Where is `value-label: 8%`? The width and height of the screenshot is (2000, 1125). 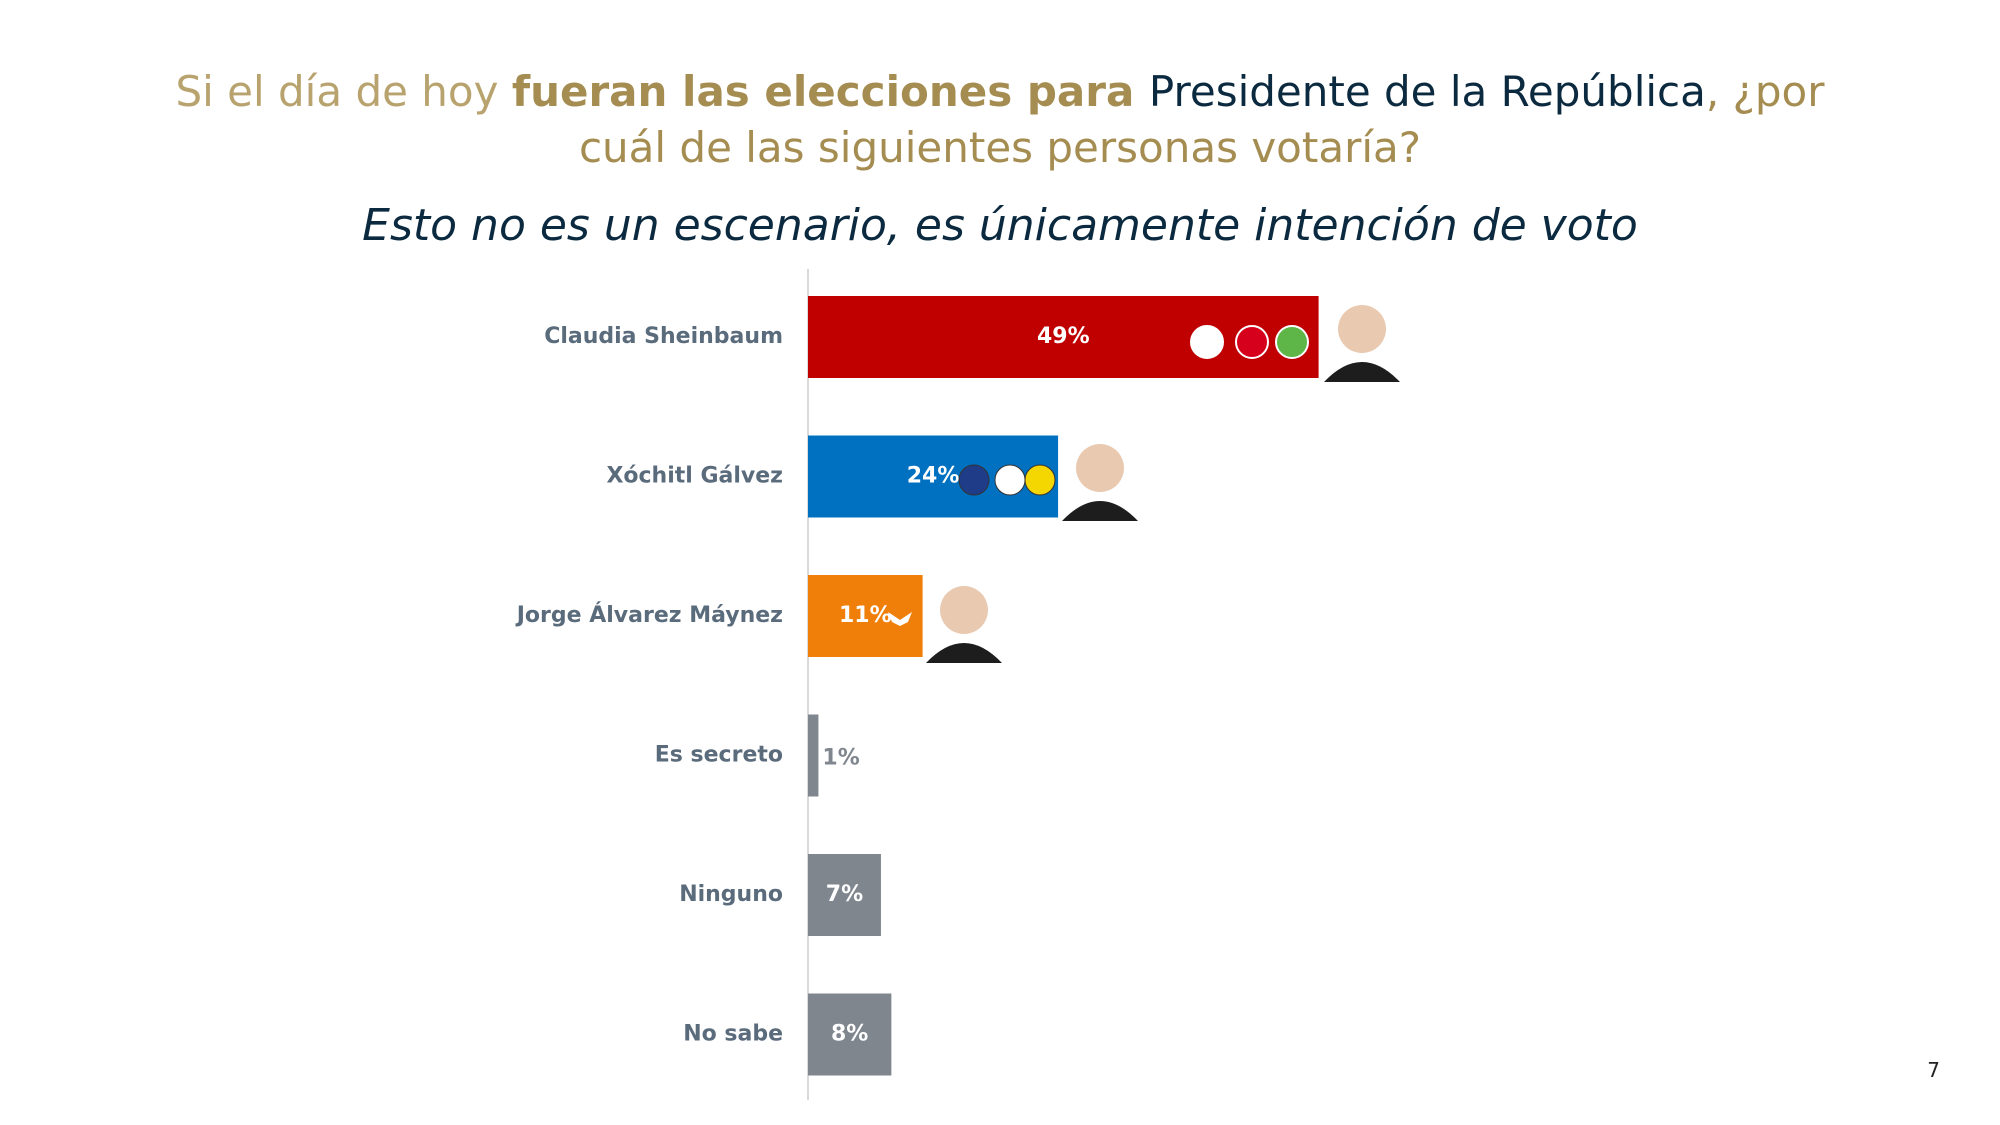
value-label: 8% is located at coordinates (849, 1034).